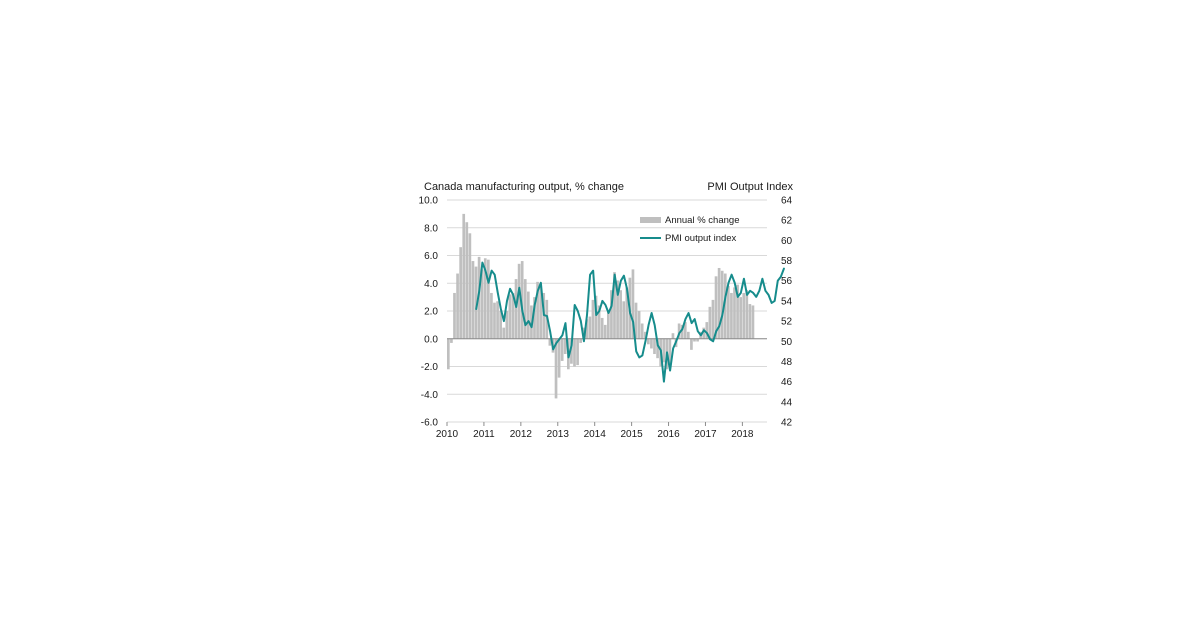 Image resolution: width=1200 pixels, height=627 pixels. I want to click on left-tick-label: -4.0, so click(430, 395).